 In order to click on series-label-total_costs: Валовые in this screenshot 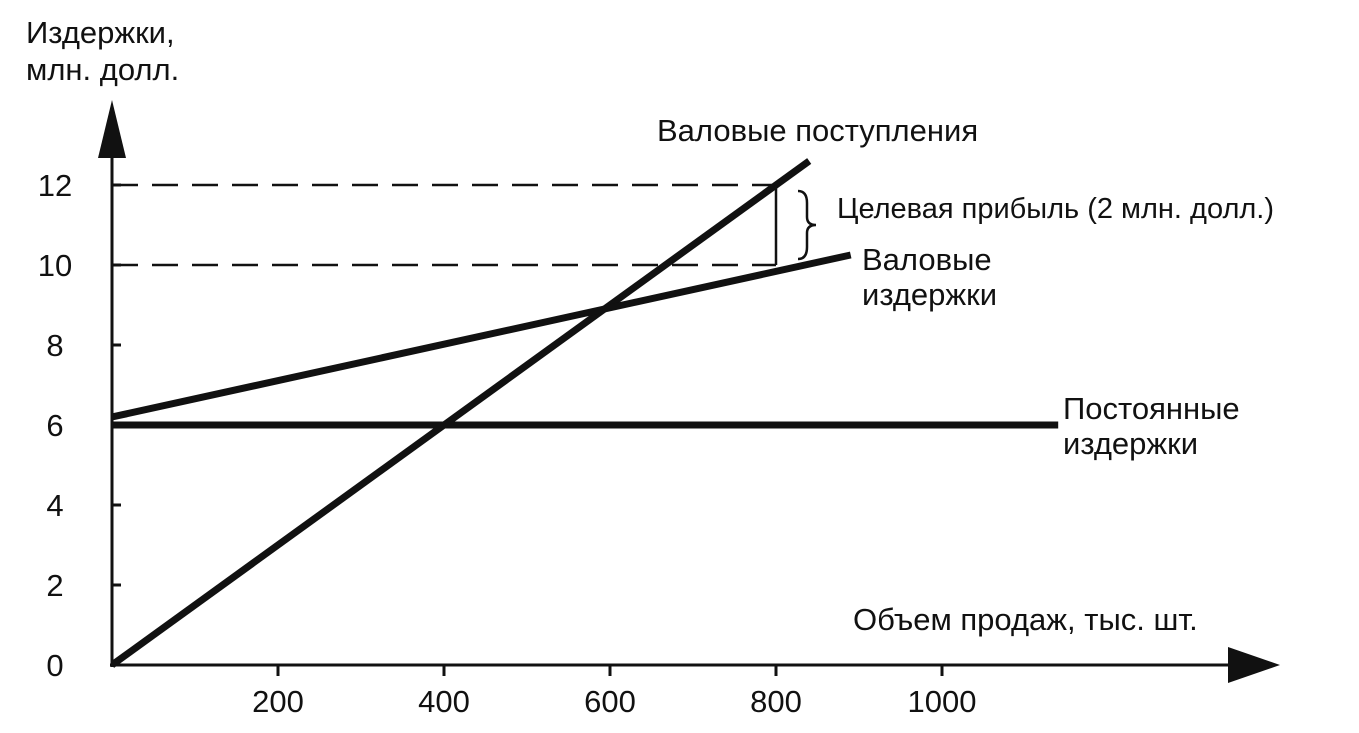, I will do `click(927, 259)`.